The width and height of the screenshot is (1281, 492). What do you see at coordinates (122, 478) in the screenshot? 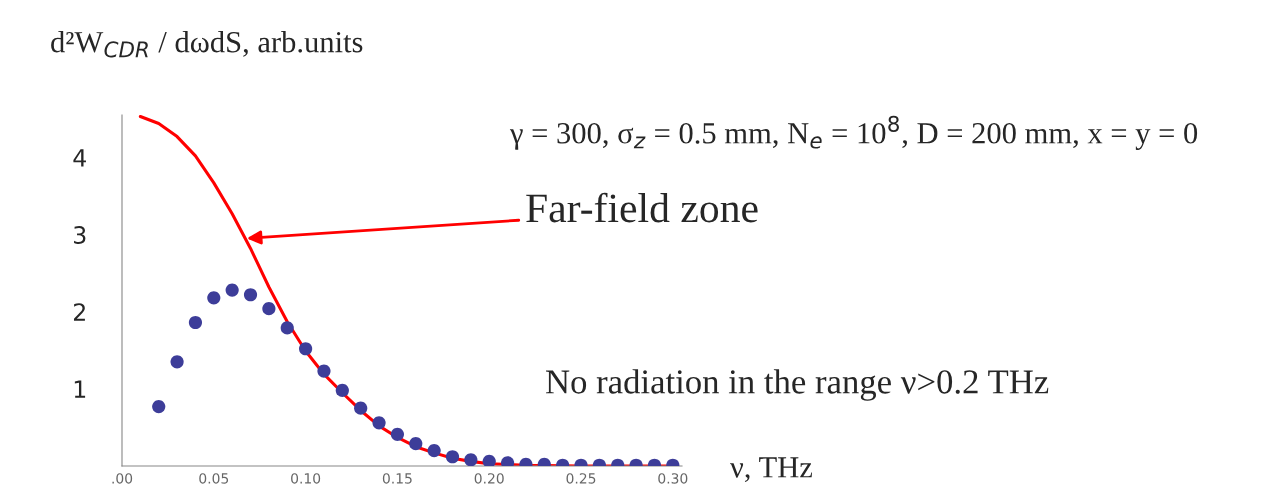
I see `x-tick-label: .00` at bounding box center [122, 478].